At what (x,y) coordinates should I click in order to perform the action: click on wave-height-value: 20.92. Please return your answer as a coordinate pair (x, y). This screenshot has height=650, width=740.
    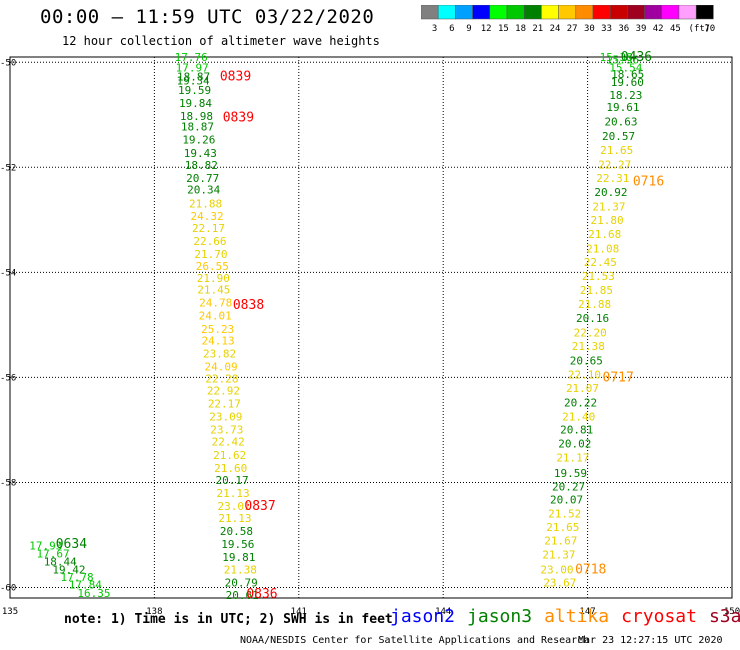
    Looking at the image, I should click on (610, 192).